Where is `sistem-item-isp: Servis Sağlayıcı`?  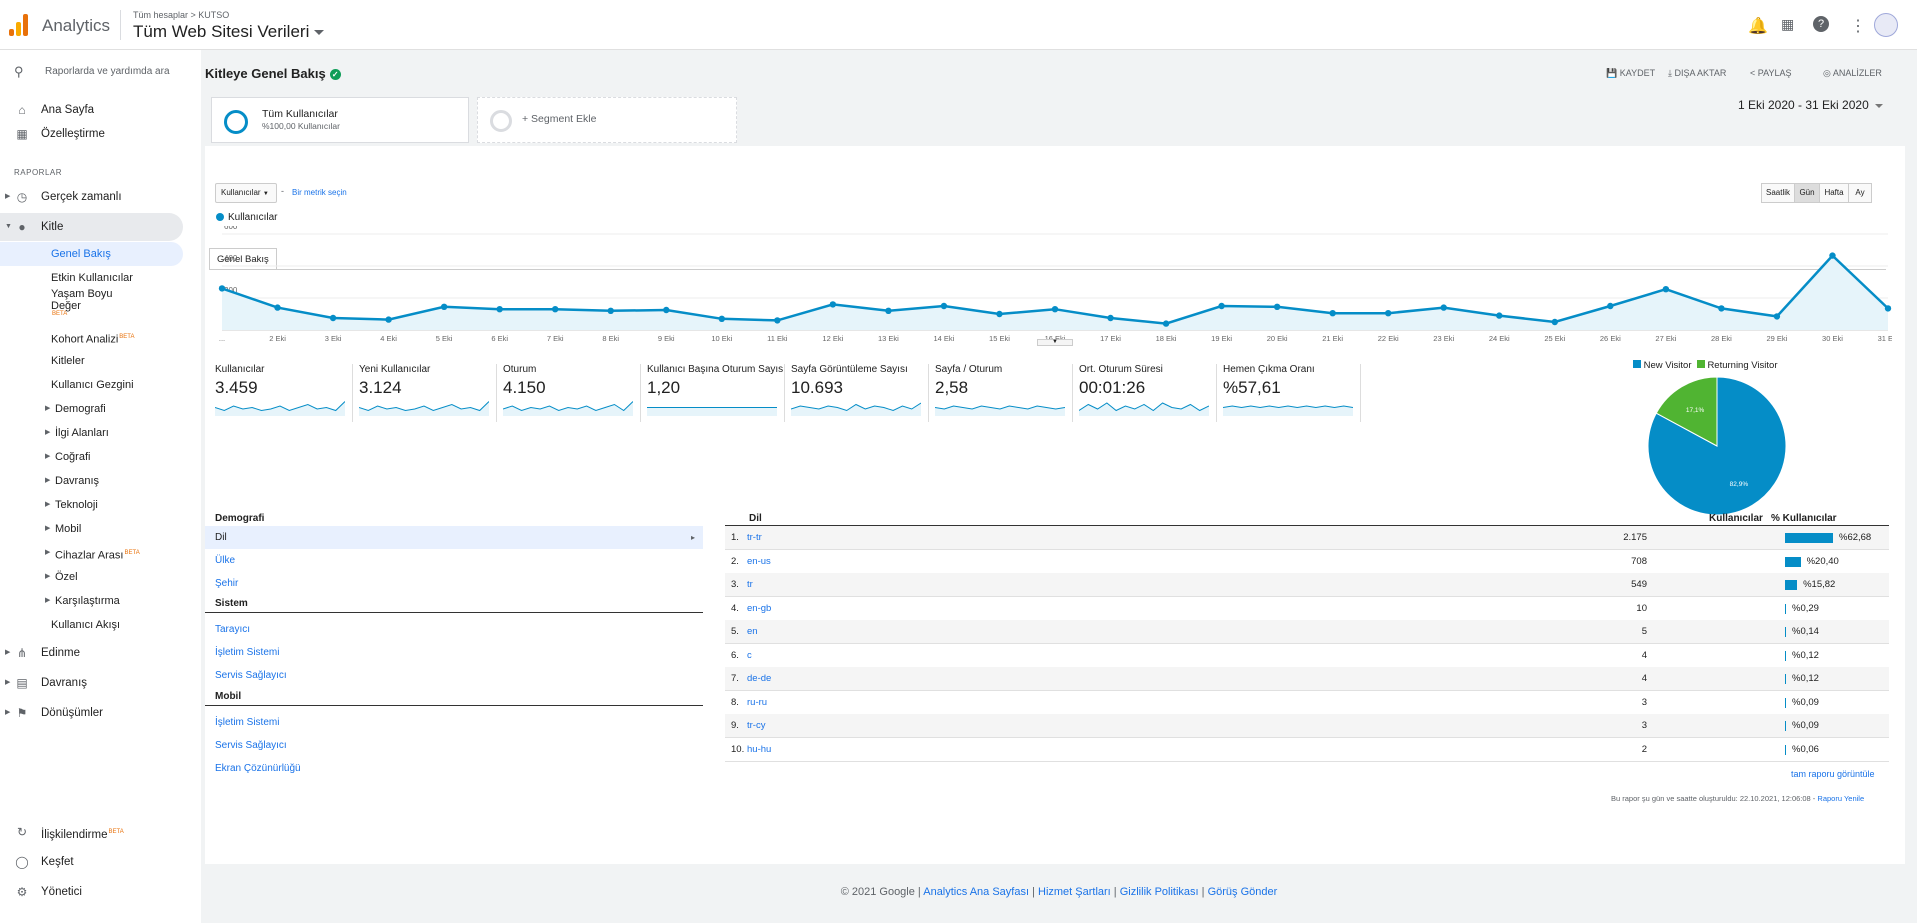 sistem-item-isp: Servis Sağlayıcı is located at coordinates (251, 675).